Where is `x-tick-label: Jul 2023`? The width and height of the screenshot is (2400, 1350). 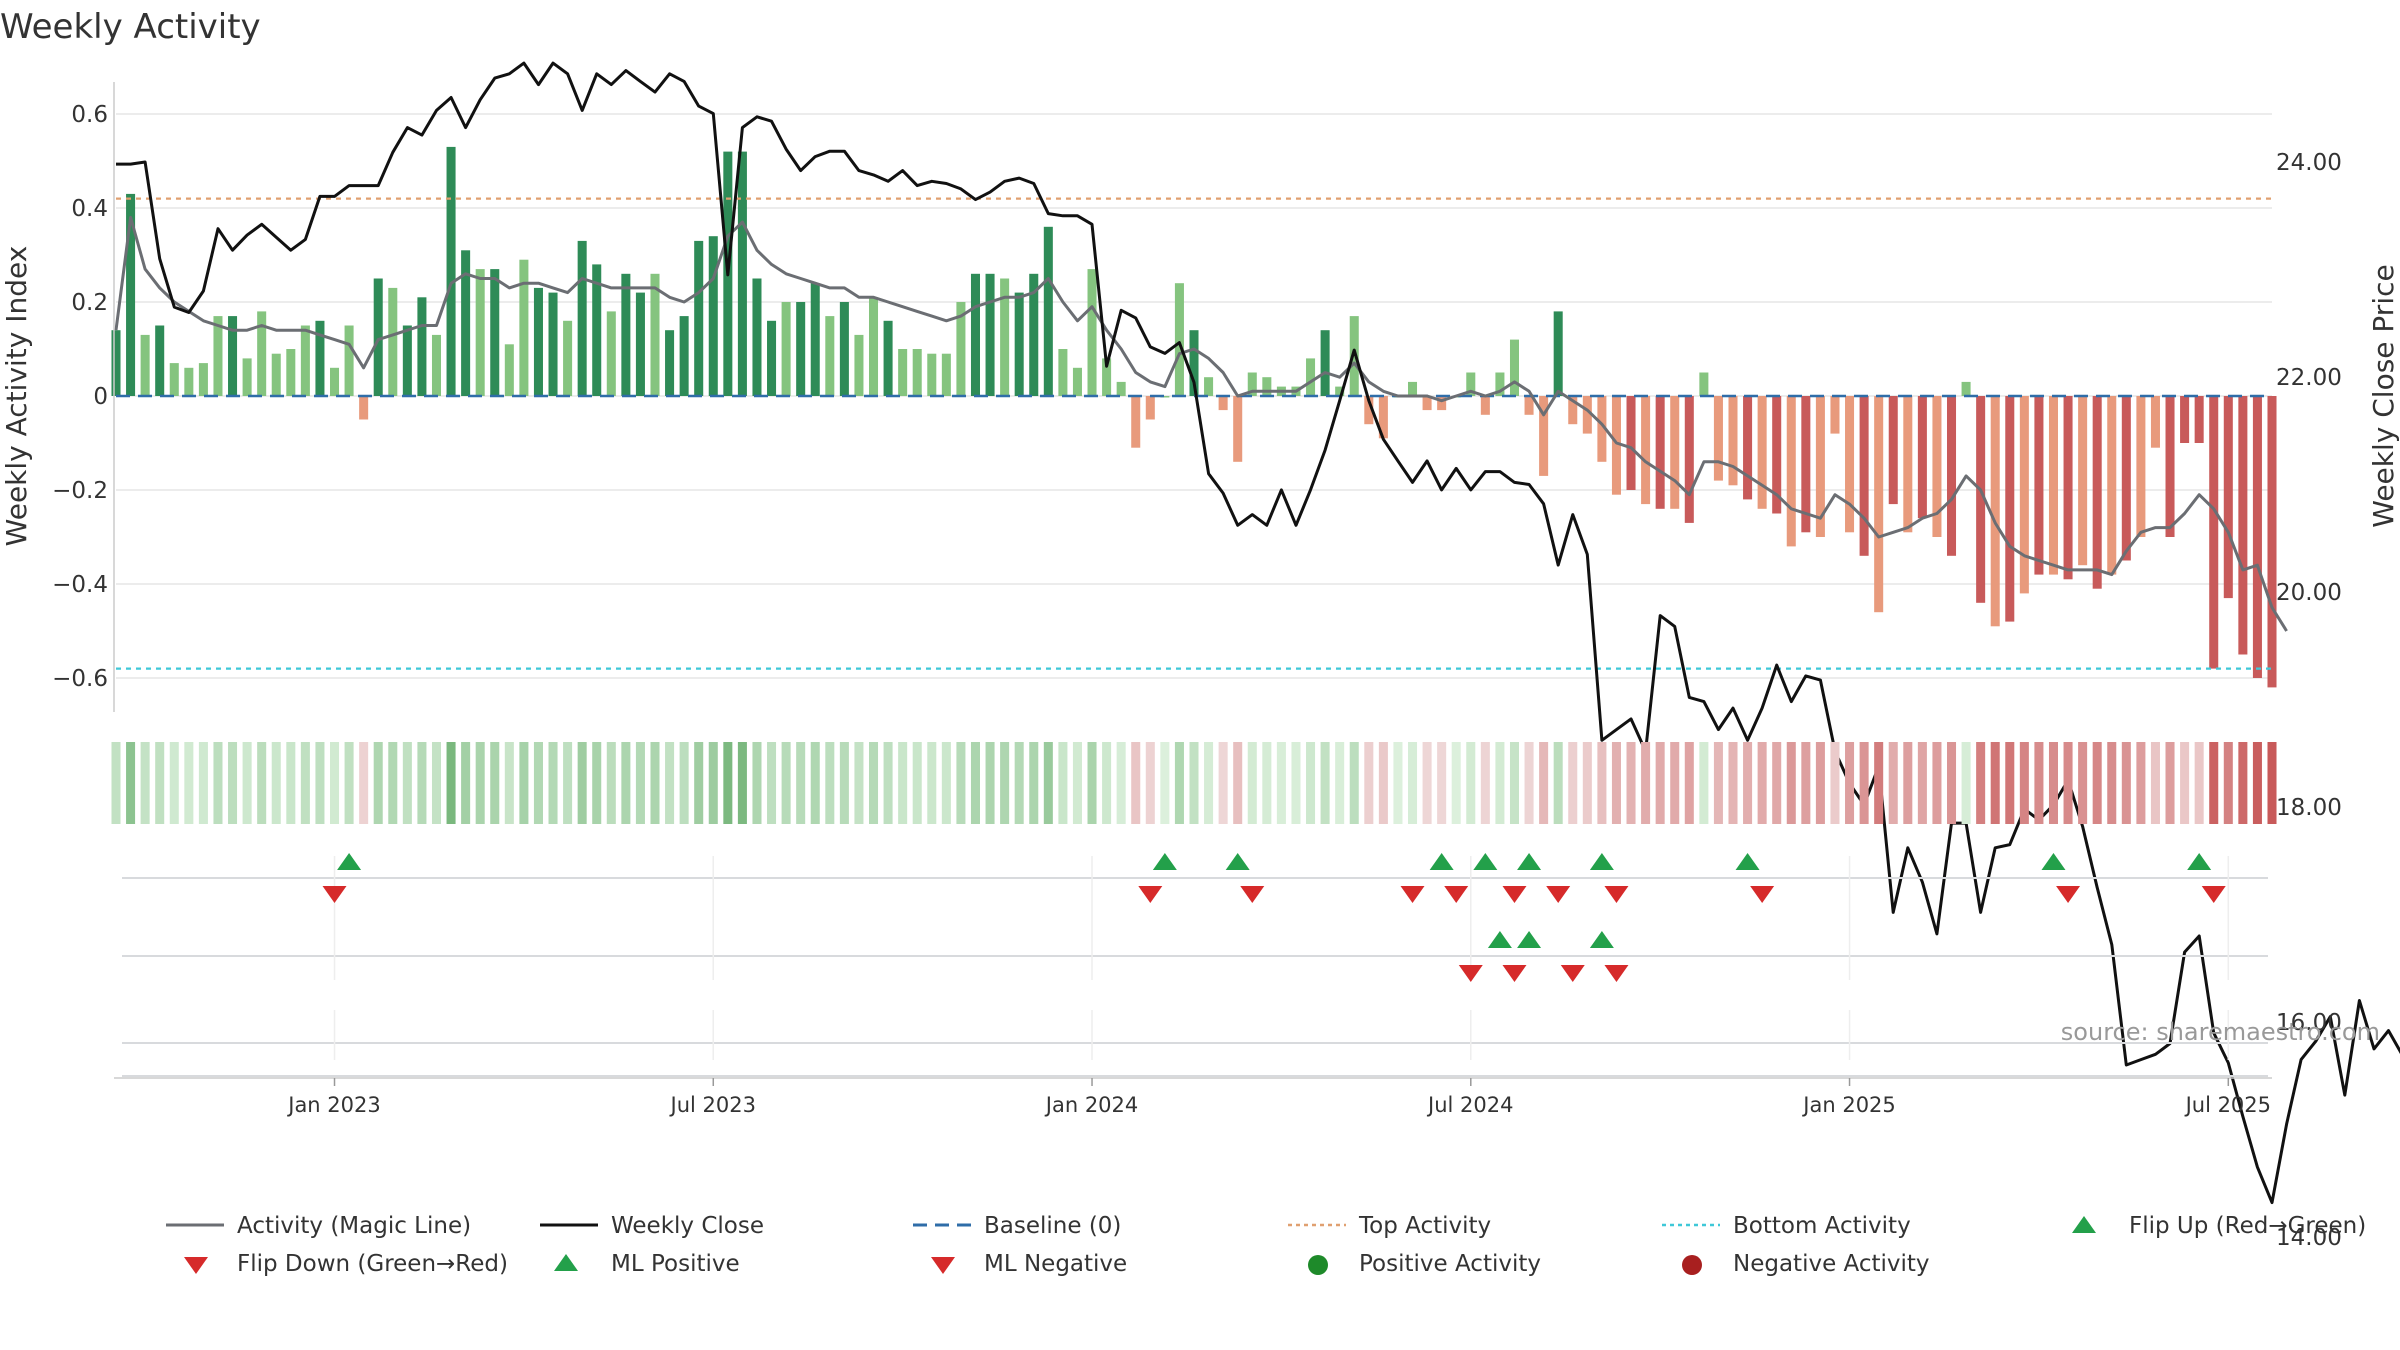
x-tick-label: Jul 2023 is located at coordinates (712, 1105).